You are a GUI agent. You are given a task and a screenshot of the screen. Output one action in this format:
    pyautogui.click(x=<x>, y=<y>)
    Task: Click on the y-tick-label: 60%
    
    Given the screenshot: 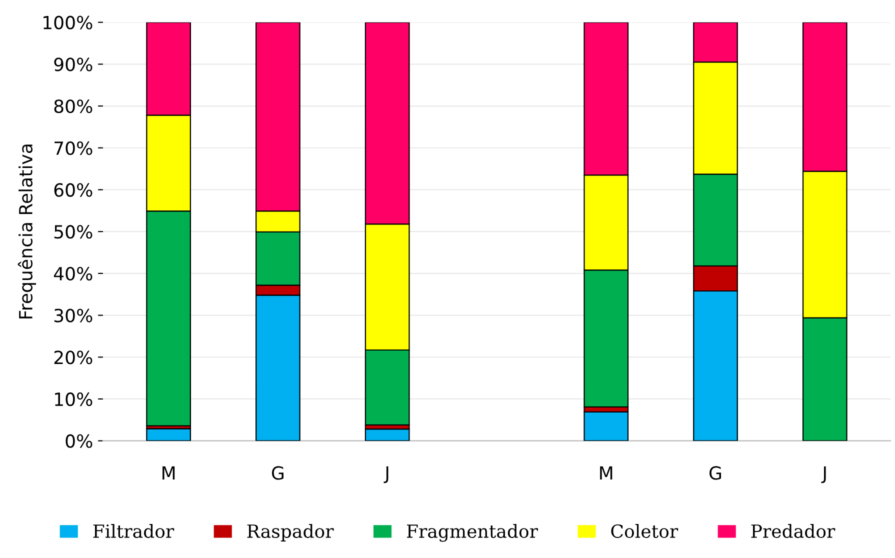 What is the action you would take?
    pyautogui.click(x=73, y=190)
    